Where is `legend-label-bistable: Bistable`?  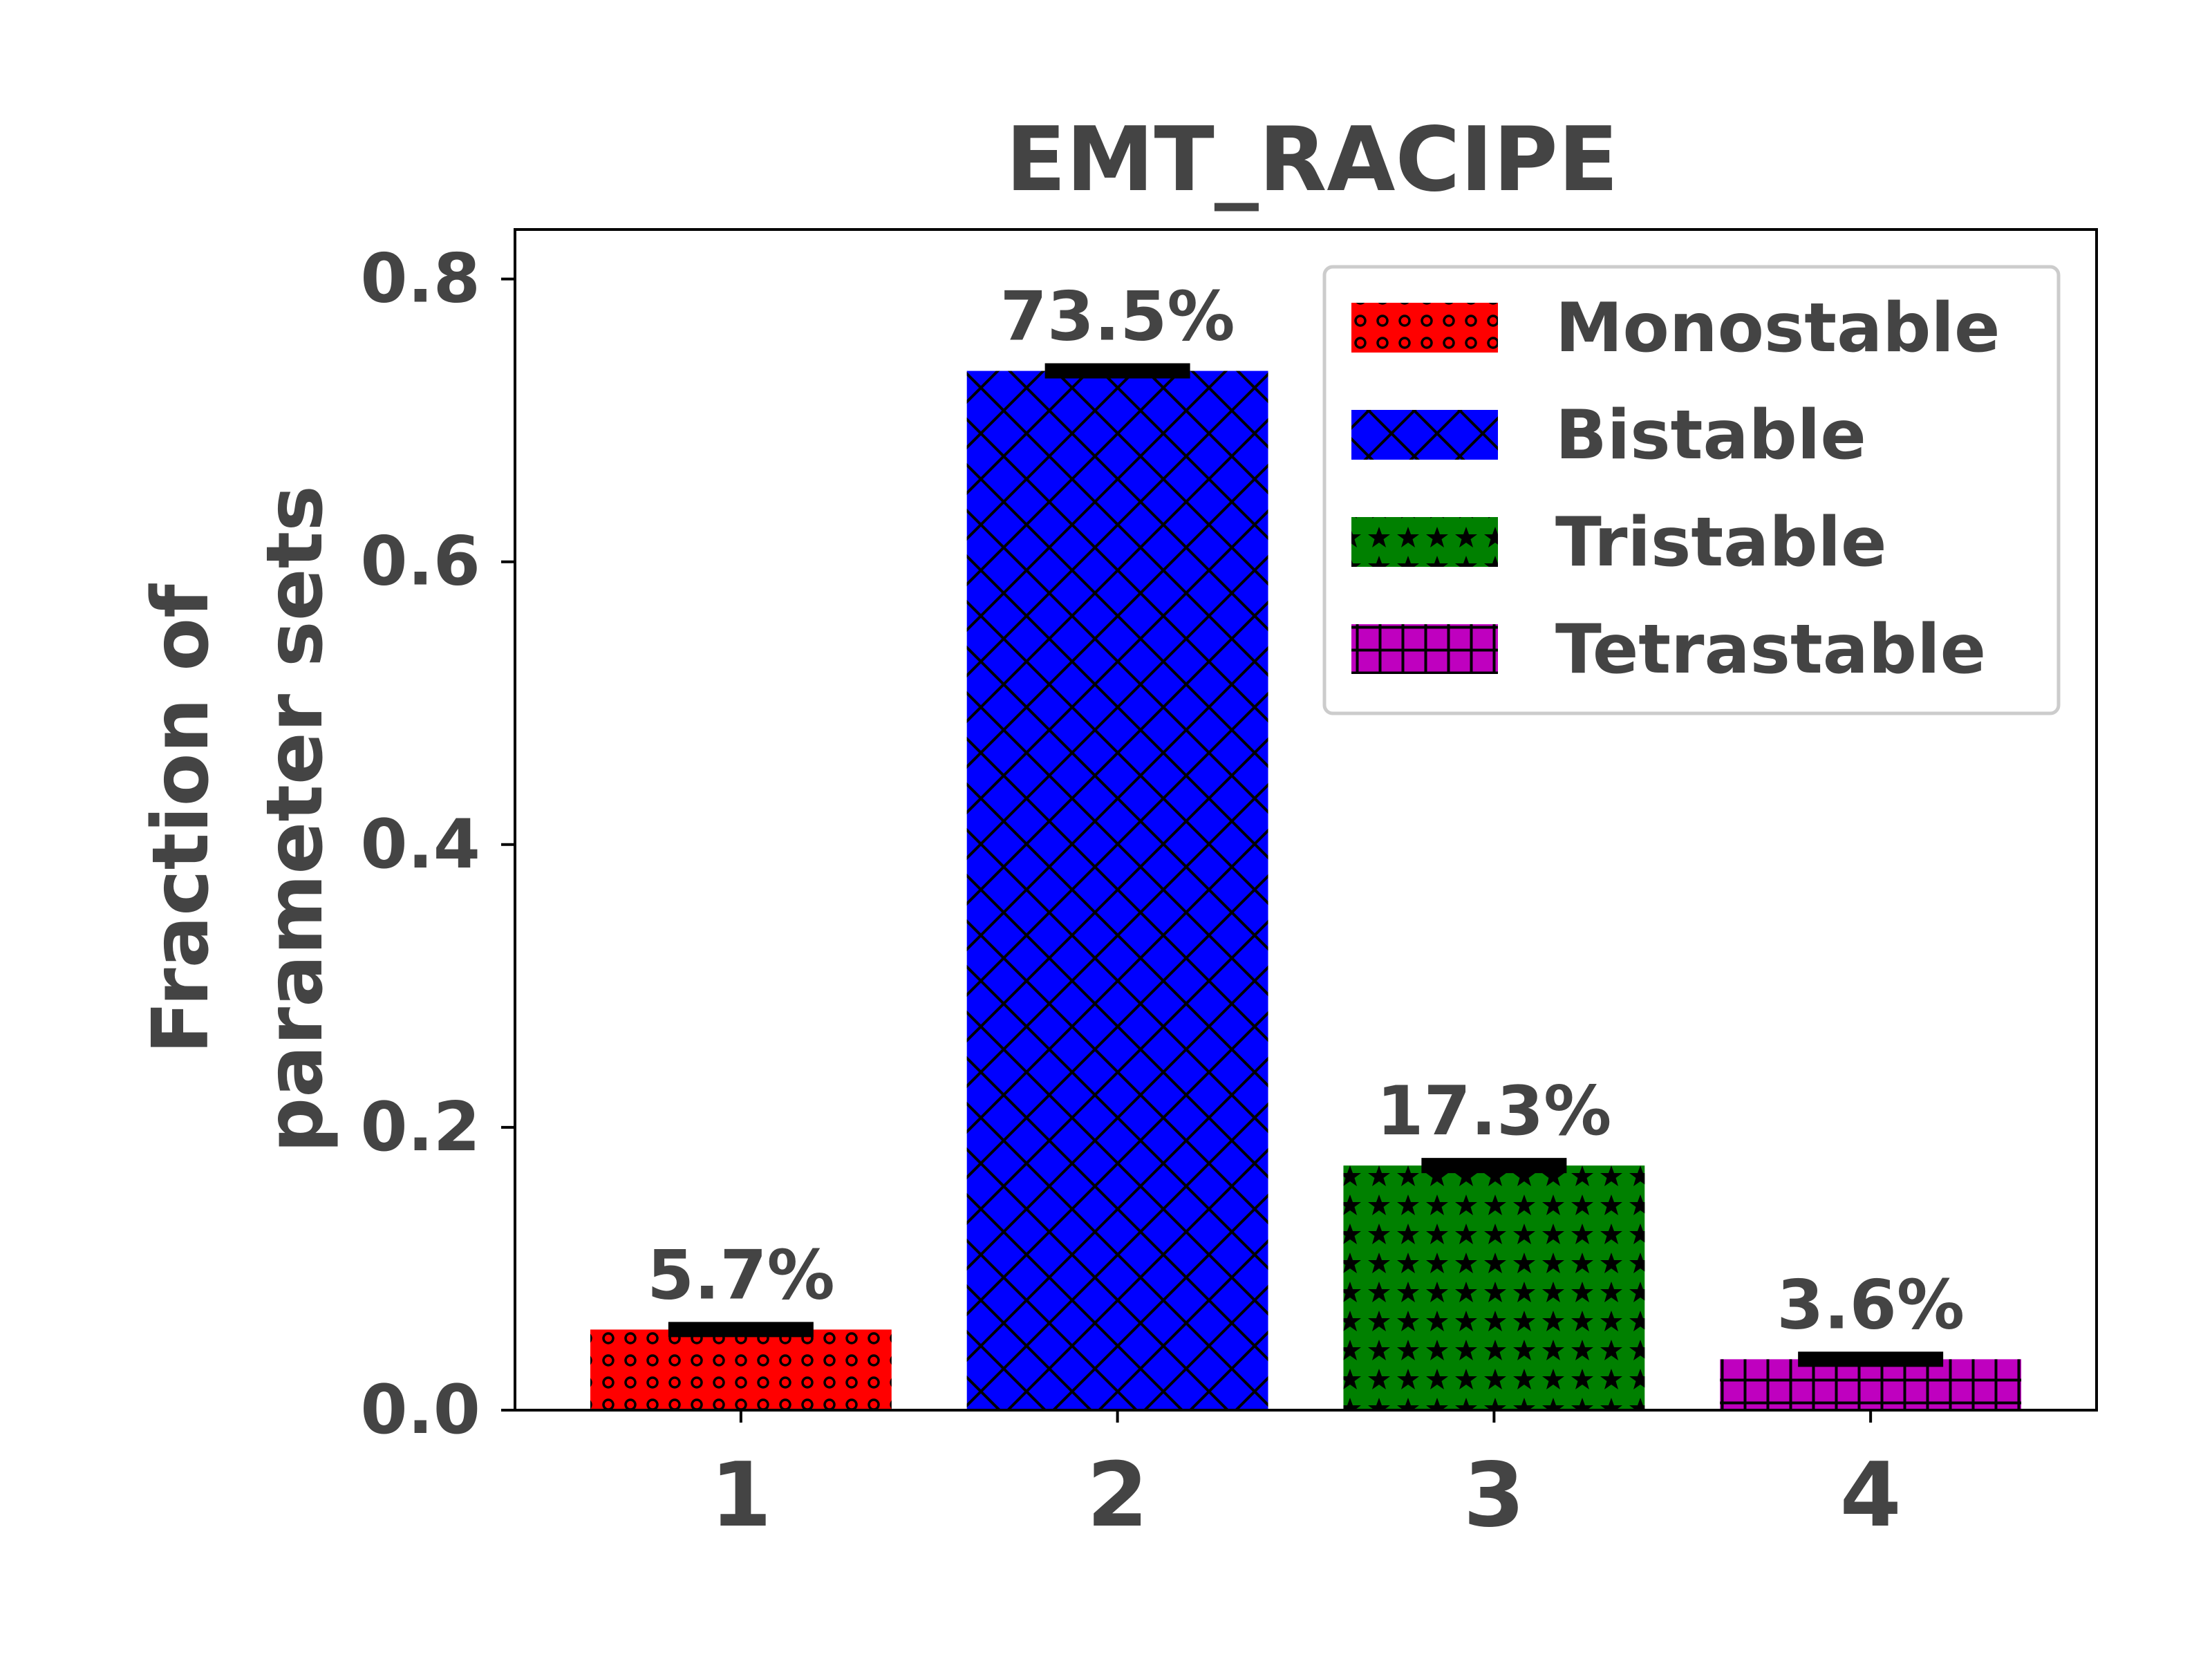
legend-label-bistable: Bistable is located at coordinates (1710, 435).